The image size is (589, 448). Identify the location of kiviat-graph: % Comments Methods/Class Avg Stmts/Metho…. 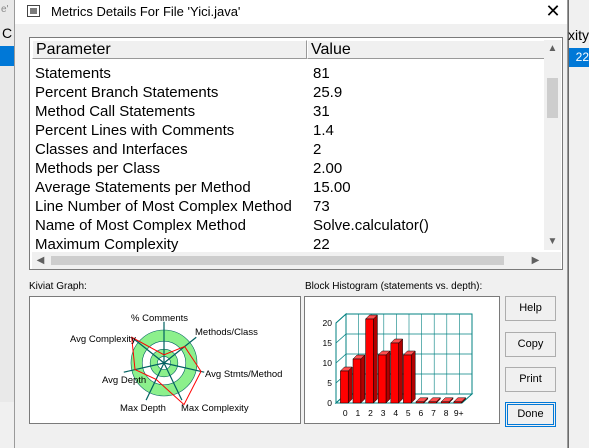
(176, 363).